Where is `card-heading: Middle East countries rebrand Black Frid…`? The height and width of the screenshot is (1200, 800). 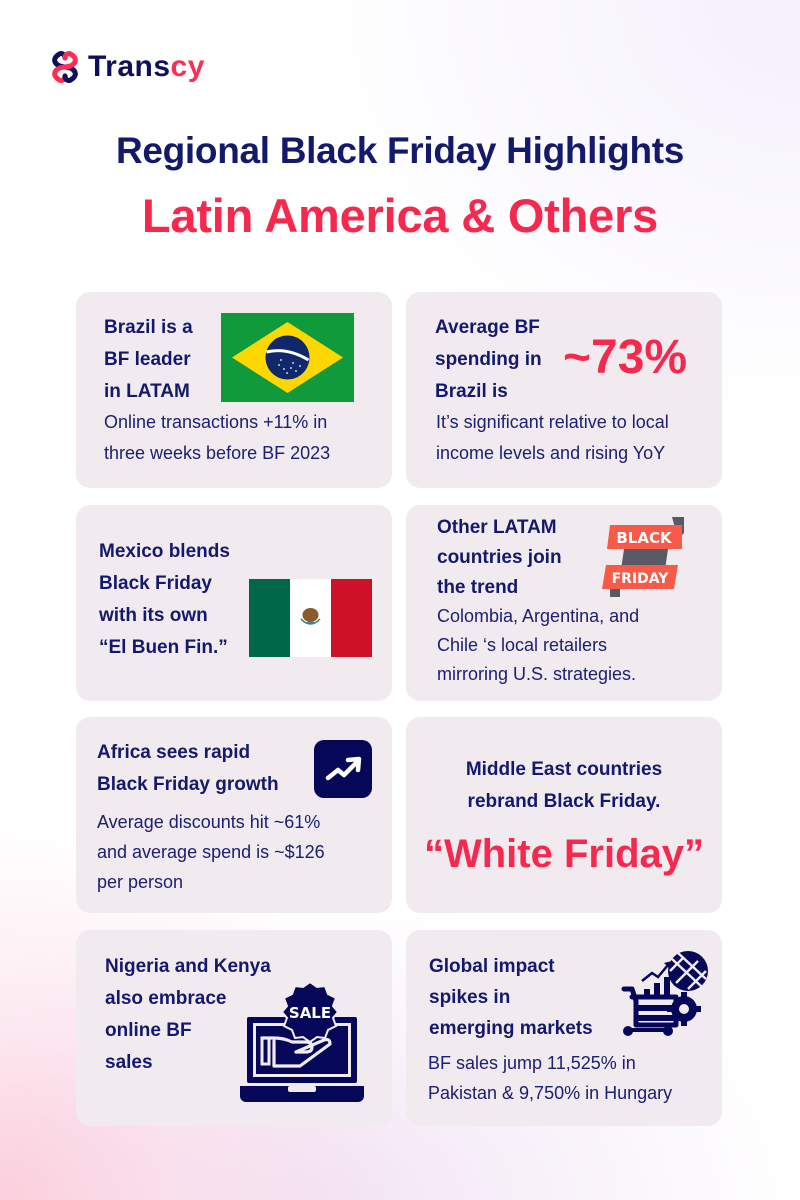
card-heading: Middle East countries rebrand Black Frid… is located at coordinates (564, 785).